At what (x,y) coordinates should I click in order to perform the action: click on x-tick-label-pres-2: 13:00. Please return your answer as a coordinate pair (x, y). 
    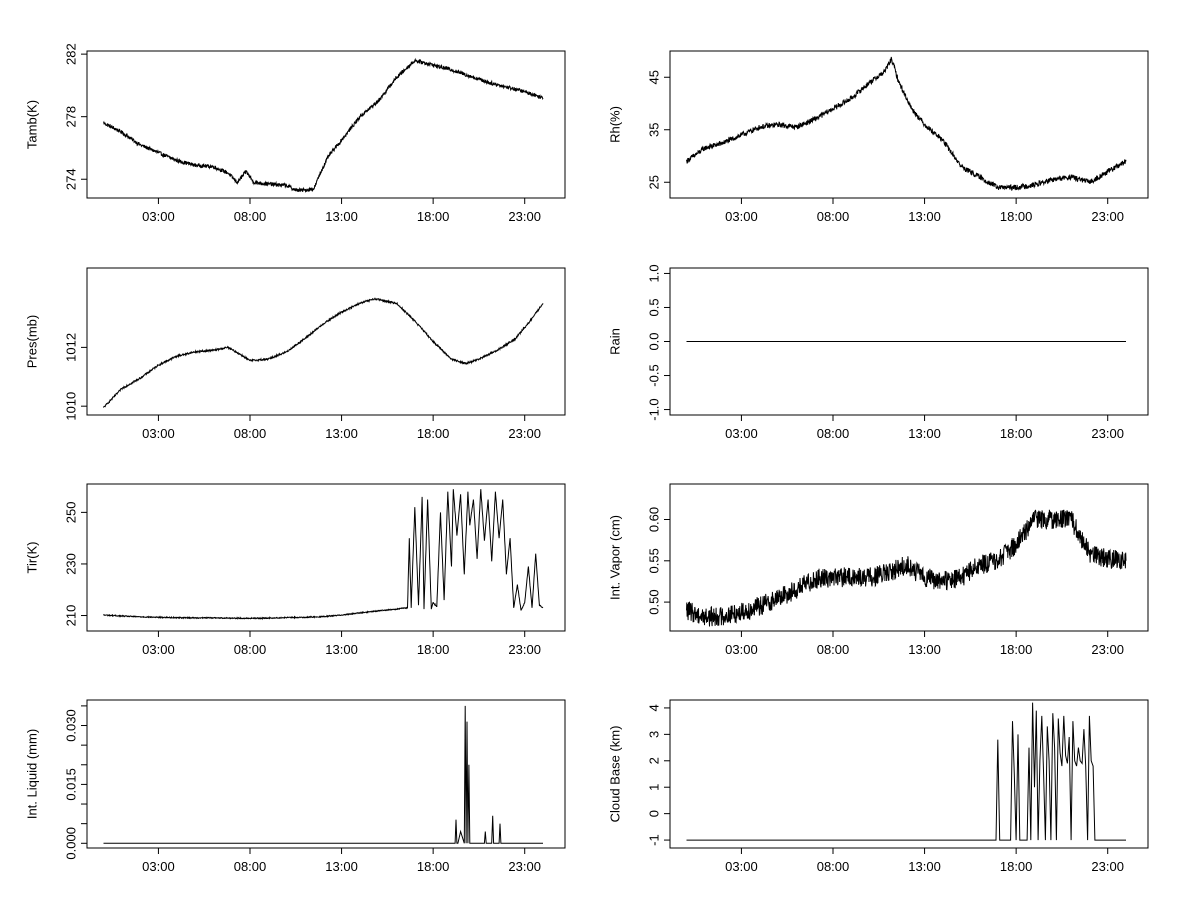
    Looking at the image, I should click on (341, 433).